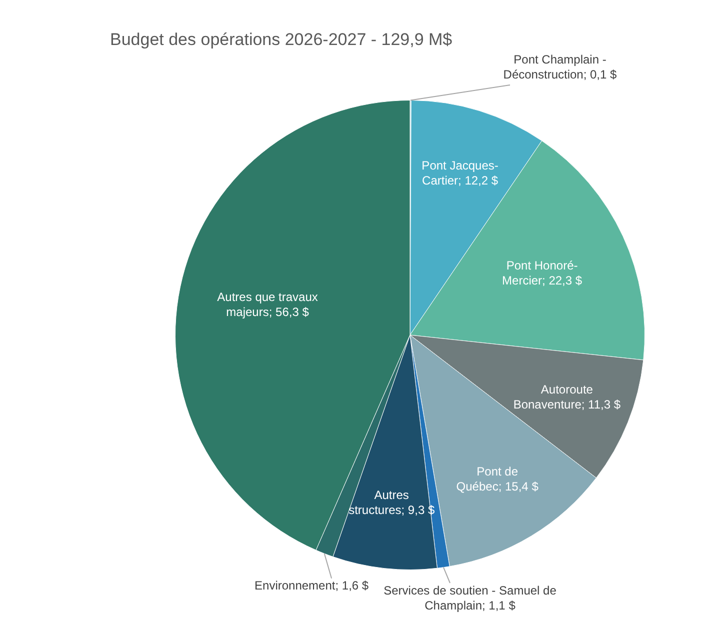 The height and width of the screenshot is (620, 714). What do you see at coordinates (460, 173) in the screenshot?
I see `slice-label: Pont Jacques-Cartier; 12,2 $` at bounding box center [460, 173].